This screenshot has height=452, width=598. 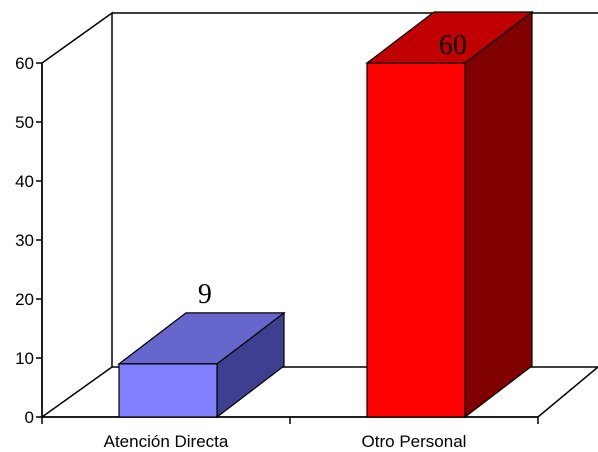 I want to click on y-tick-label: 30, so click(x=24, y=240).